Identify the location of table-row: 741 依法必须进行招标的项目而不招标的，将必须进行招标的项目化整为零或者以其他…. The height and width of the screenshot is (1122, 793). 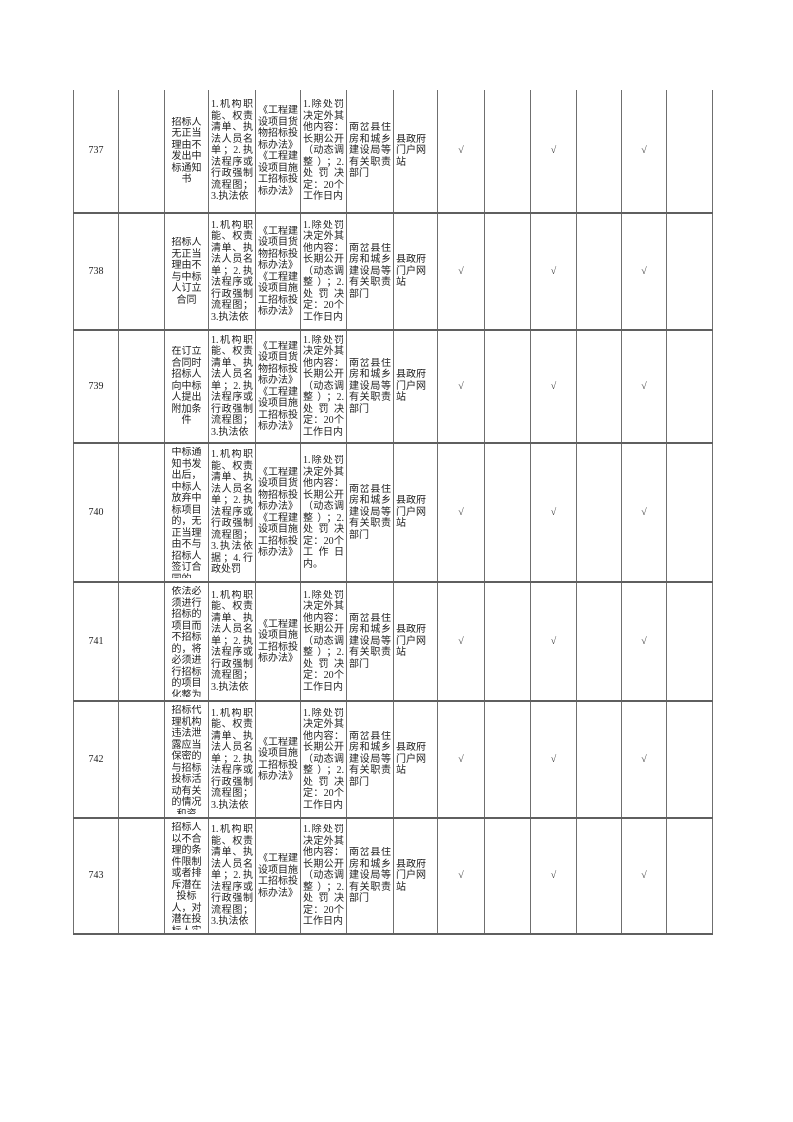
(393, 641).